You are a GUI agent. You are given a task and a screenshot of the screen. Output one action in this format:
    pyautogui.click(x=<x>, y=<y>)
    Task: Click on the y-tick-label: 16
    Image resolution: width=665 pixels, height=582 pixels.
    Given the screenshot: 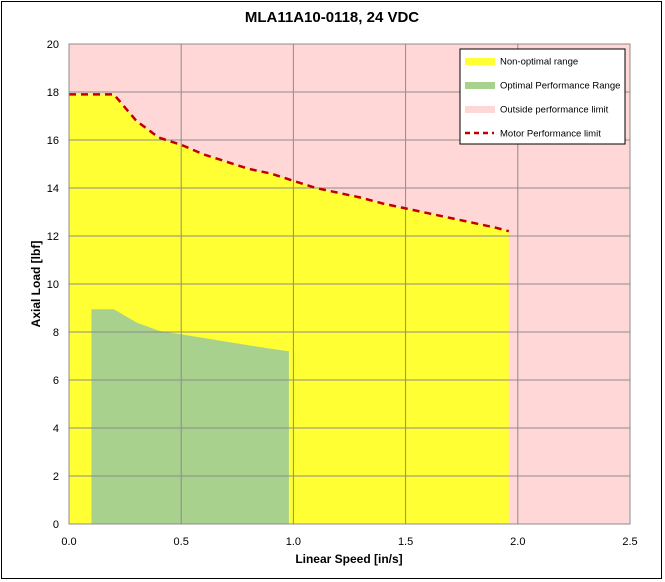 What is the action you would take?
    pyautogui.click(x=53, y=141)
    